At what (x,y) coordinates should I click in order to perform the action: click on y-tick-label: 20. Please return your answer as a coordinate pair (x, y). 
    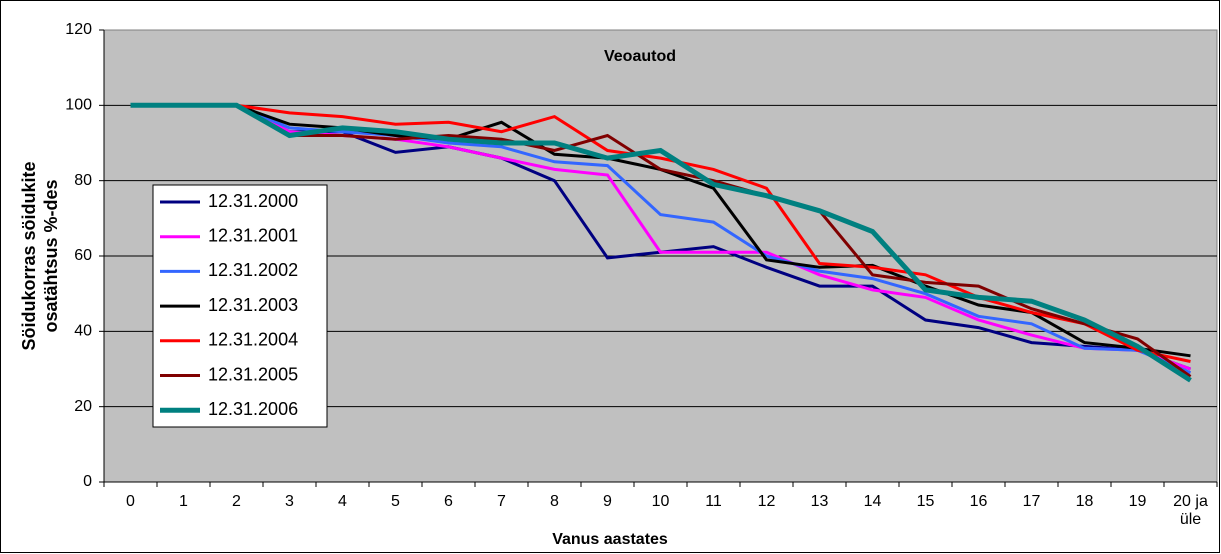
    Looking at the image, I should click on (83, 406).